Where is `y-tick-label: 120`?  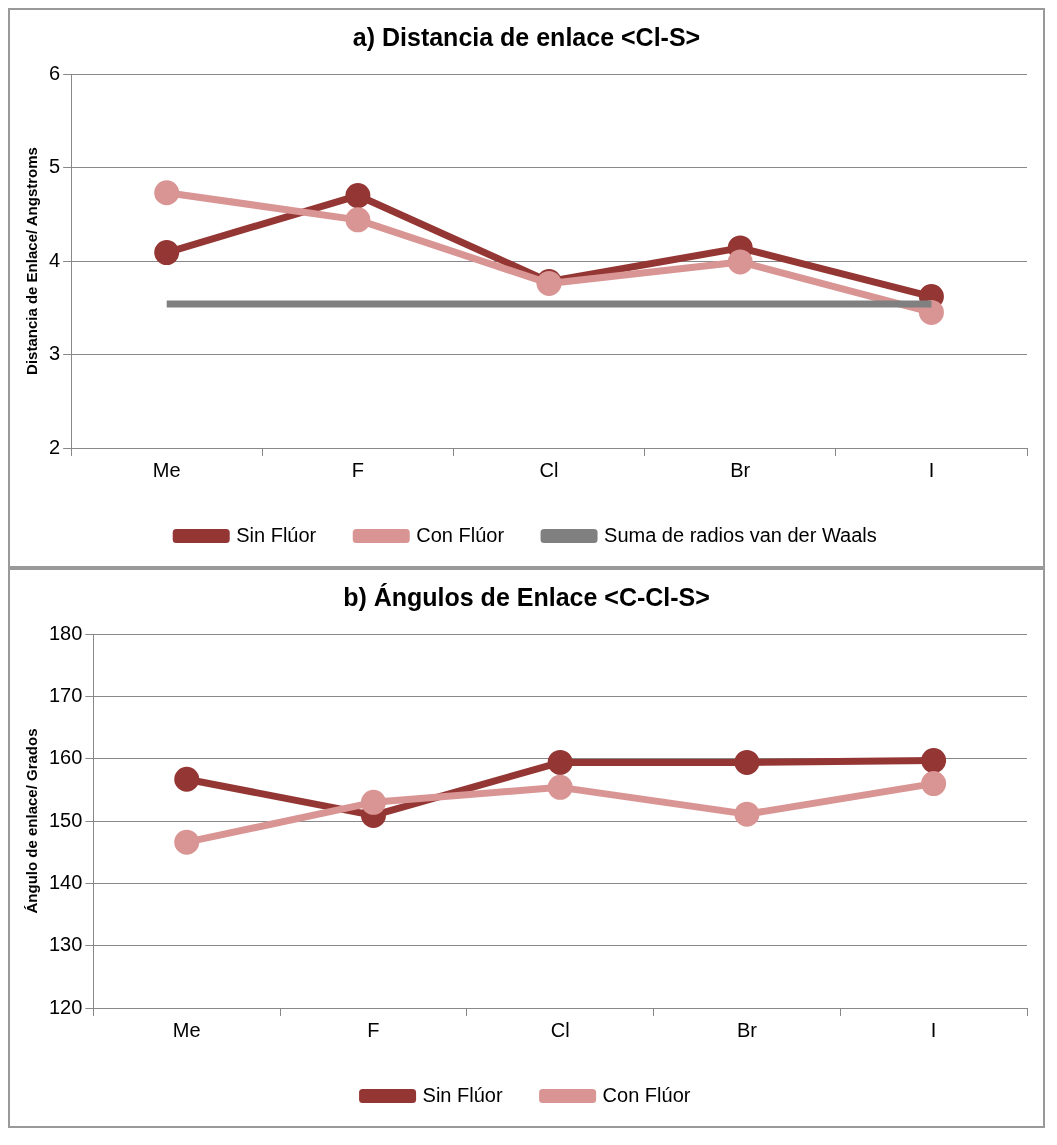 y-tick-label: 120 is located at coordinates (65, 1006).